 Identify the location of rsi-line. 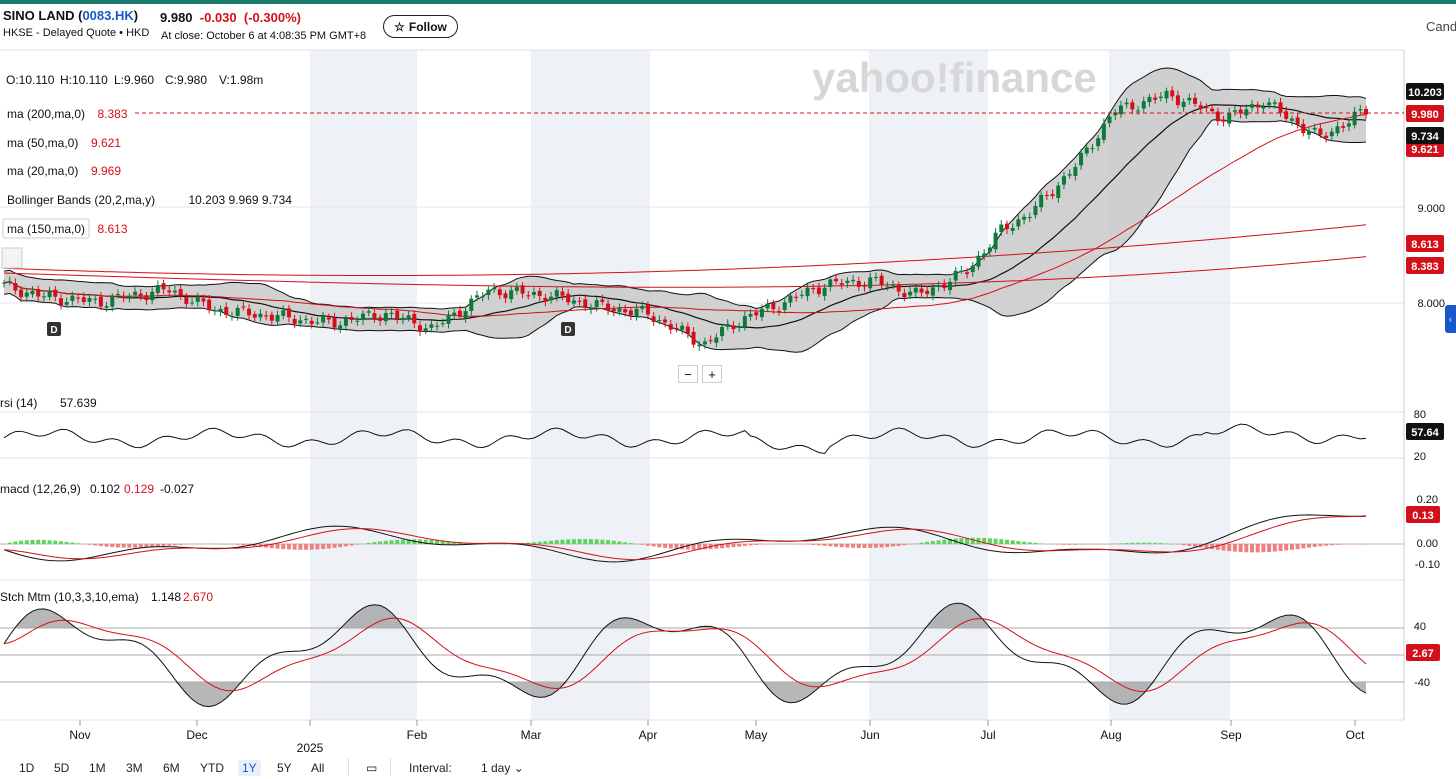
(685, 439).